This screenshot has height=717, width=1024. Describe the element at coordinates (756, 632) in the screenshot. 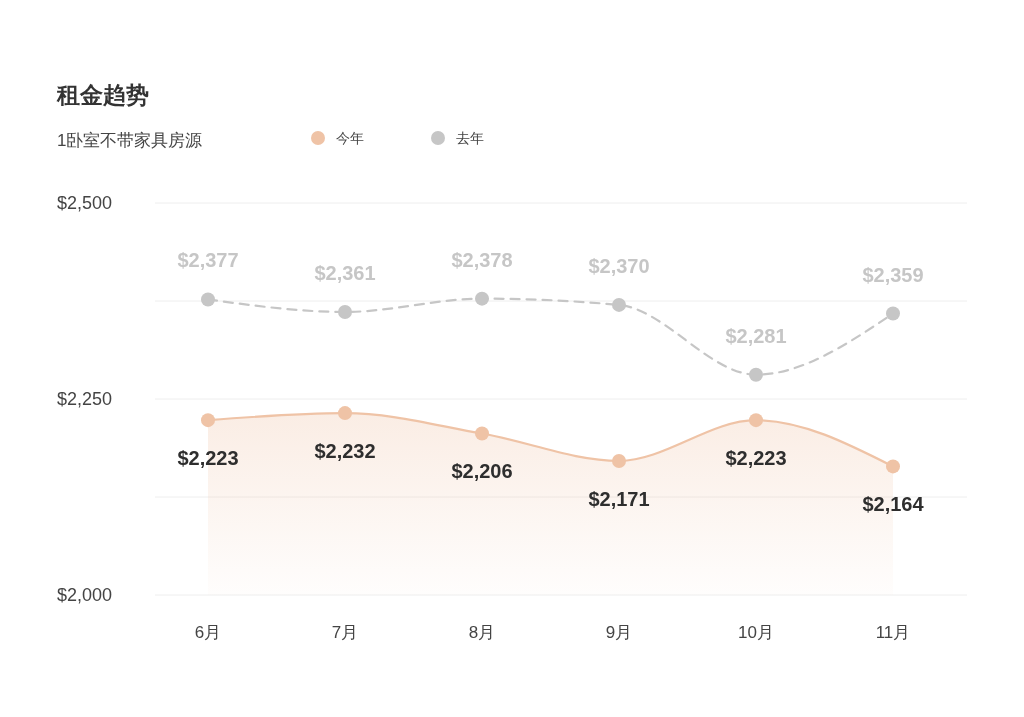

I see `x-tick-label: 10月` at that location.